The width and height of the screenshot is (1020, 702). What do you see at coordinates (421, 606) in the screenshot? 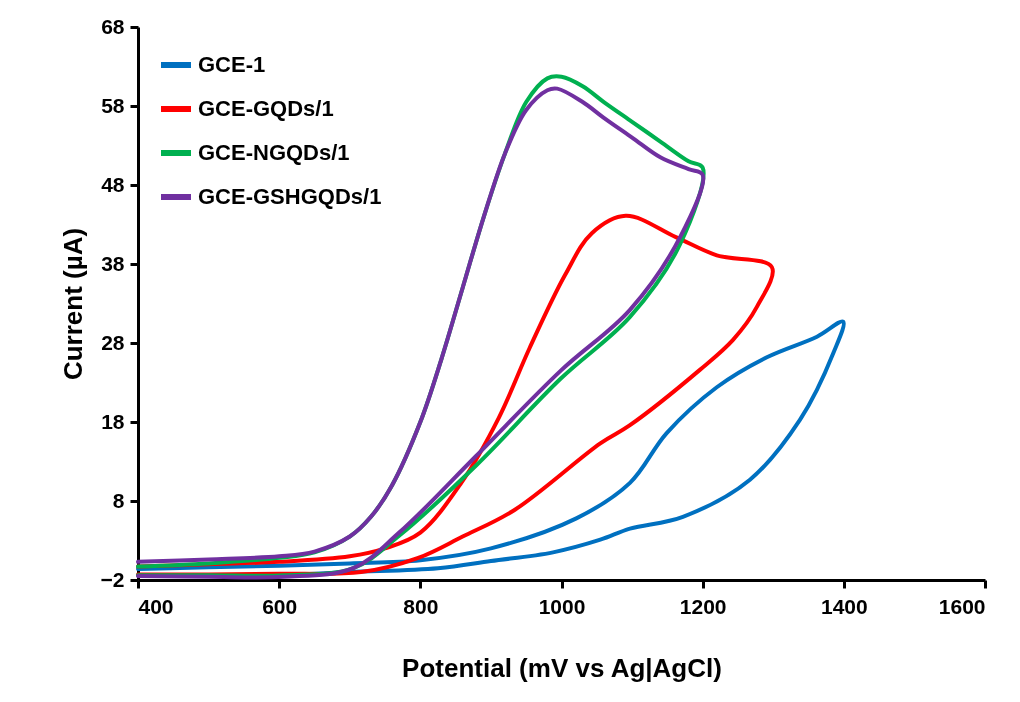
I see `x-tick-label: 800` at bounding box center [421, 606].